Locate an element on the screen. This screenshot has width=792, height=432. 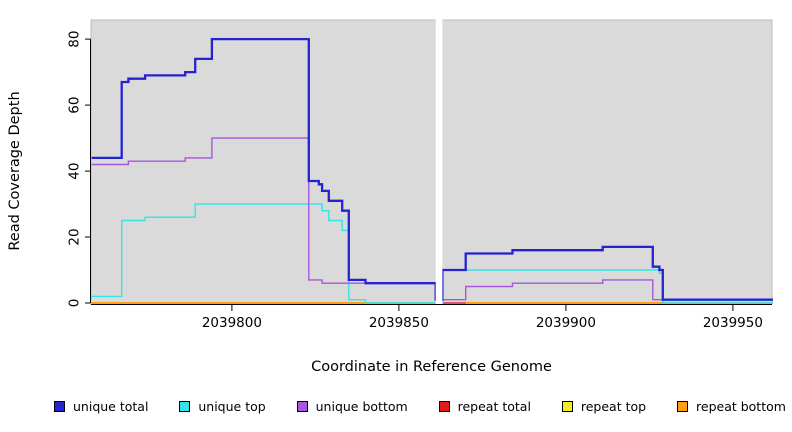
legend-item-unique-top: unique top is located at coordinates (222, 406).